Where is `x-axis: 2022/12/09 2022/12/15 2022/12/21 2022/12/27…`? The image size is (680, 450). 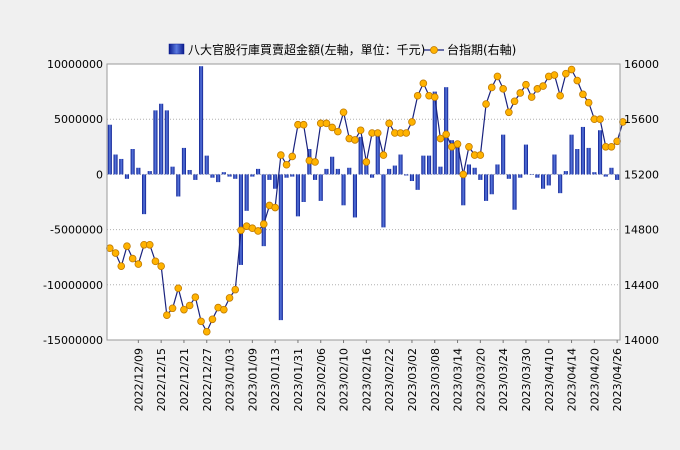 x-axis: 2022/12/09 2022/12/15 2022/12/21 2022/12/27… is located at coordinates (378, 375).